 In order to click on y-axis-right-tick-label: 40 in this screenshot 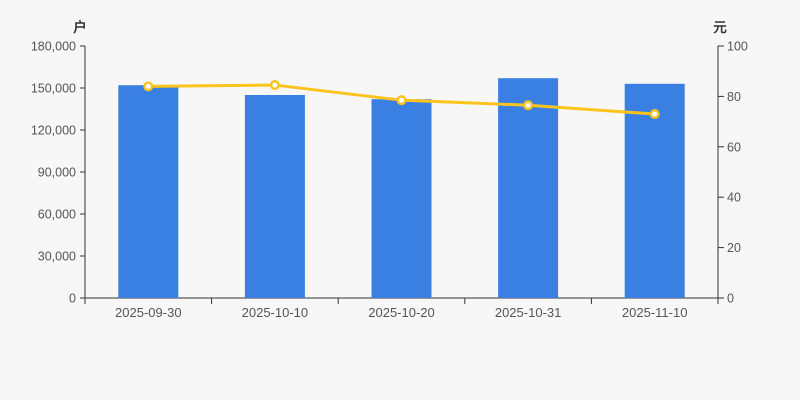, I will do `click(734, 198)`.